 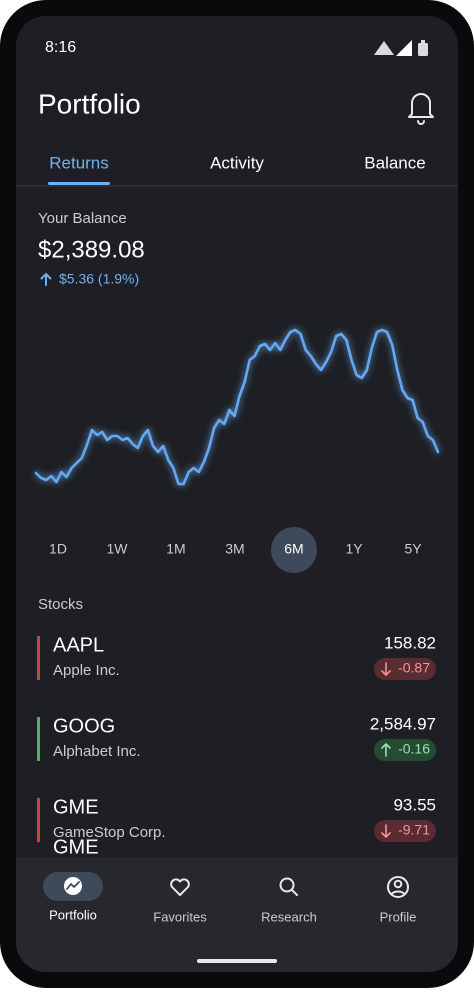 What do you see at coordinates (398, 887) in the screenshot?
I see `profile-icon` at bounding box center [398, 887].